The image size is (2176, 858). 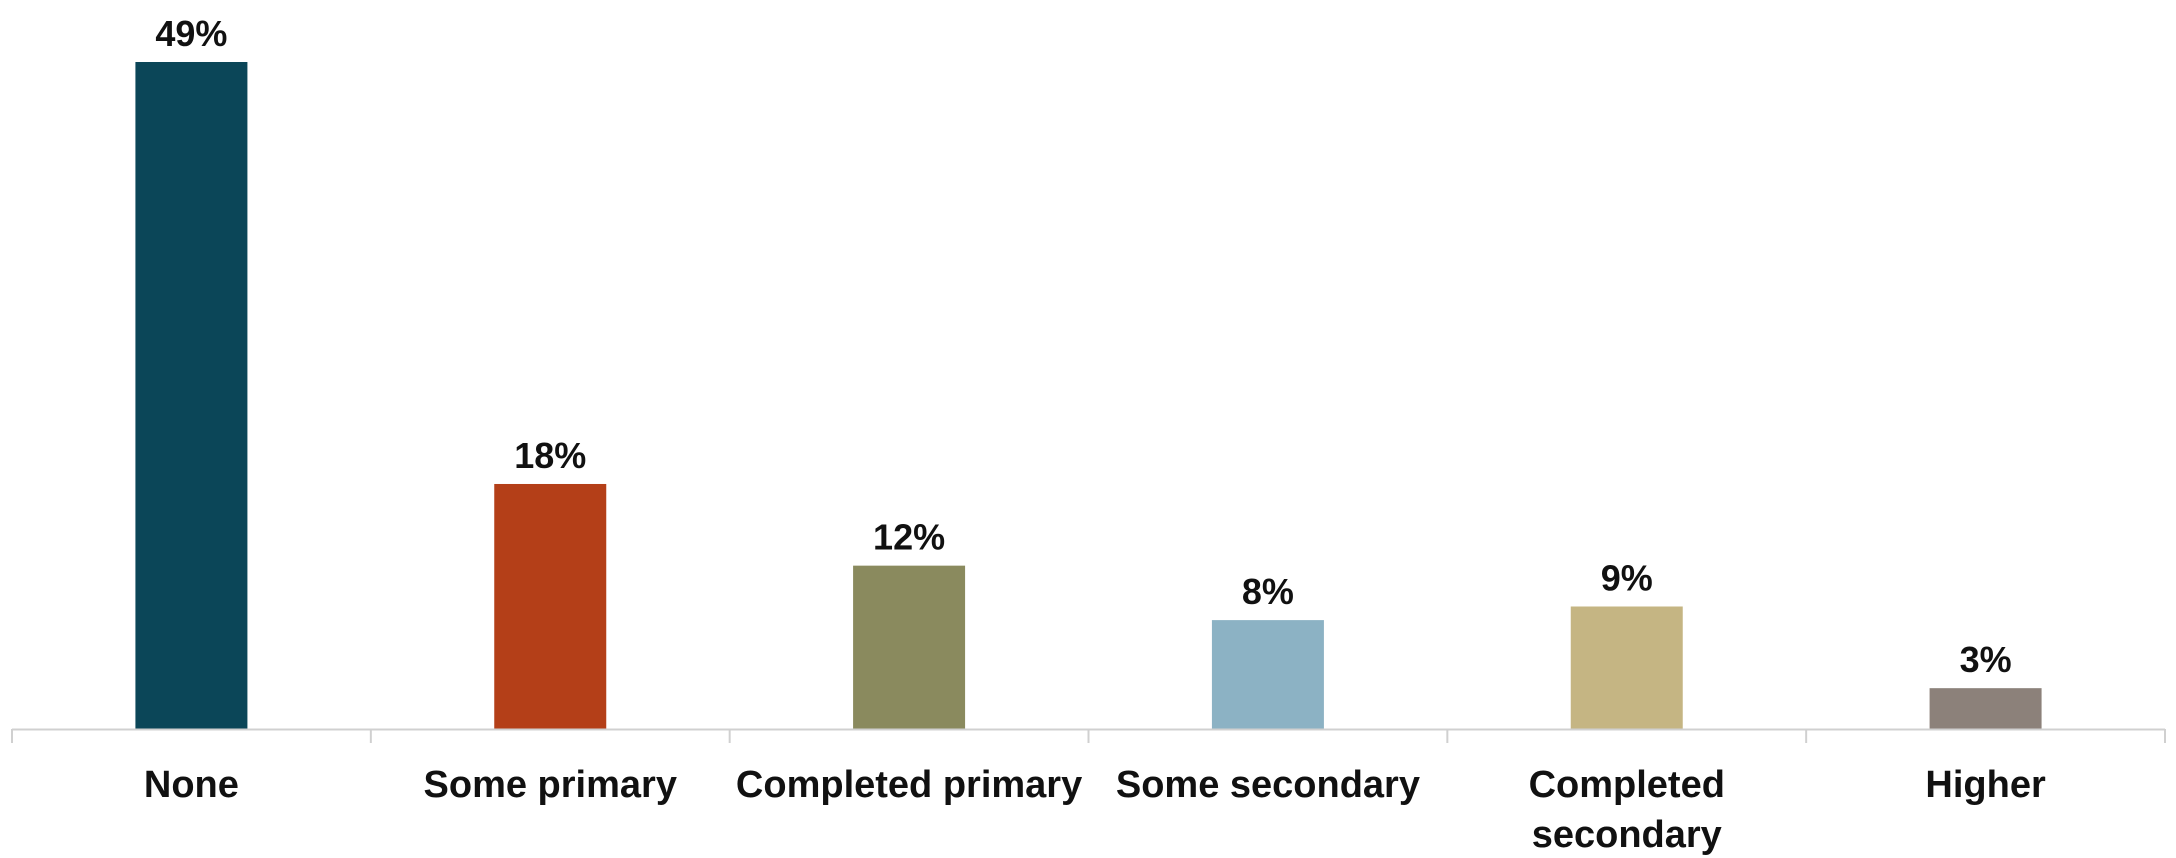 What do you see at coordinates (1627, 577) in the screenshot?
I see `data-label: 9%` at bounding box center [1627, 577].